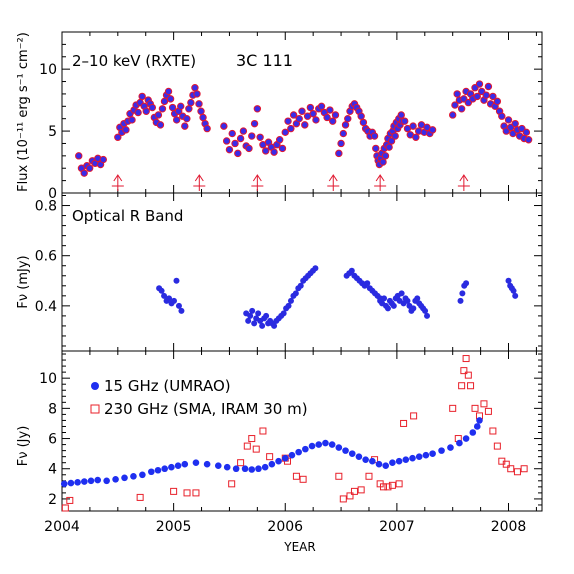 The height and width of the screenshot is (574, 574). What do you see at coordinates (52, 470) in the screenshot?
I see `y-tick-label: 4` at bounding box center [52, 470].